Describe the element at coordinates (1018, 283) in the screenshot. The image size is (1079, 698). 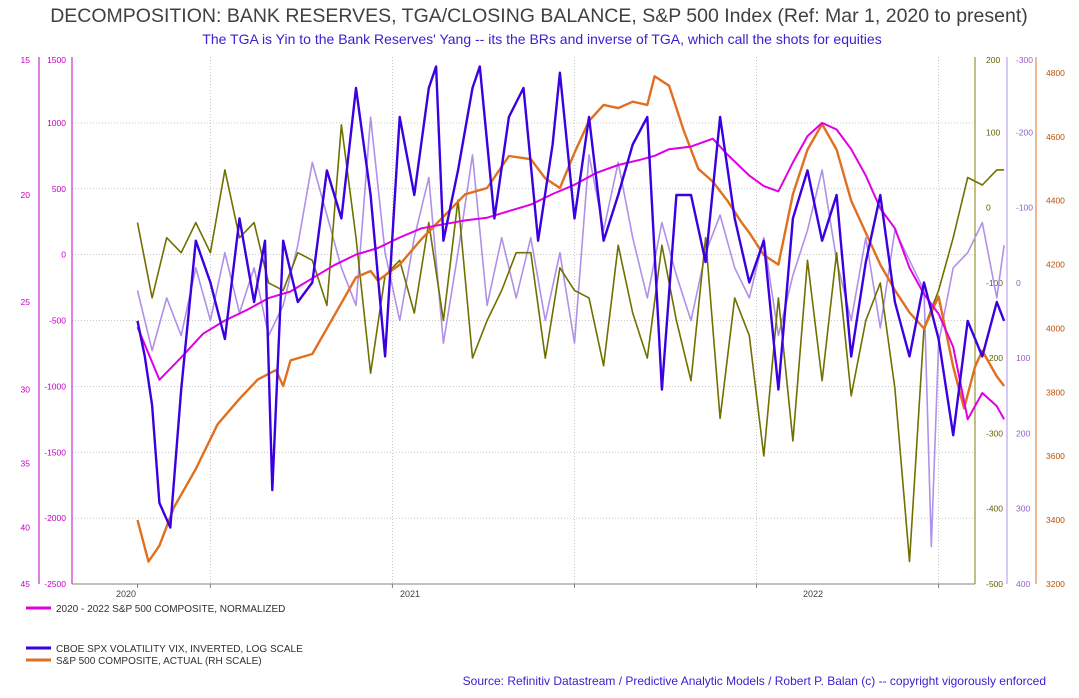
I see `tga-axis-tick: 0` at that location.